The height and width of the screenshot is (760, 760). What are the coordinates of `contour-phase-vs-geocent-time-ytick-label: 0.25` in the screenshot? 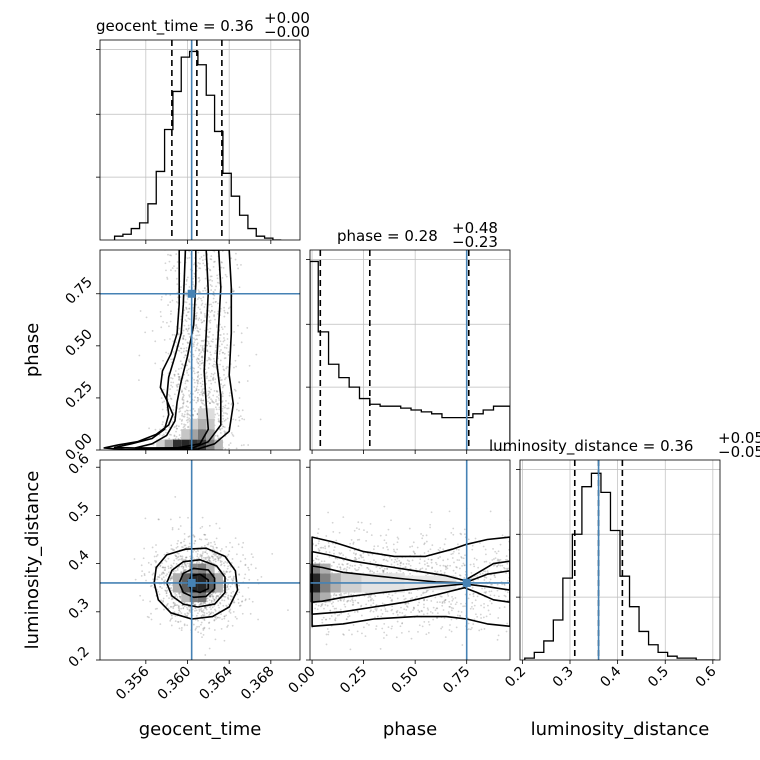 It's located at (78, 394).